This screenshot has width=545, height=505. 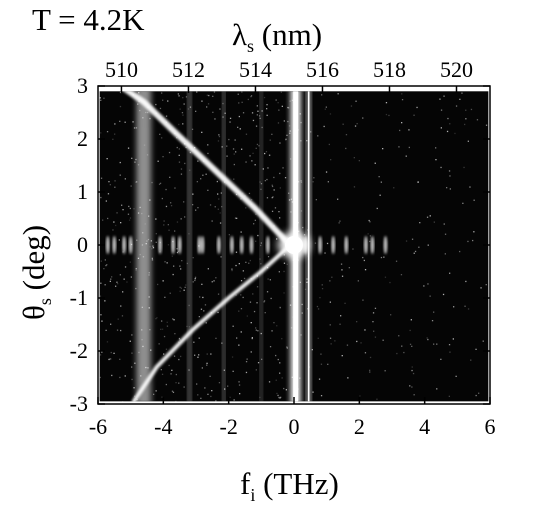 What do you see at coordinates (346, 245) in the screenshot?
I see `zero-angle-spot` at bounding box center [346, 245].